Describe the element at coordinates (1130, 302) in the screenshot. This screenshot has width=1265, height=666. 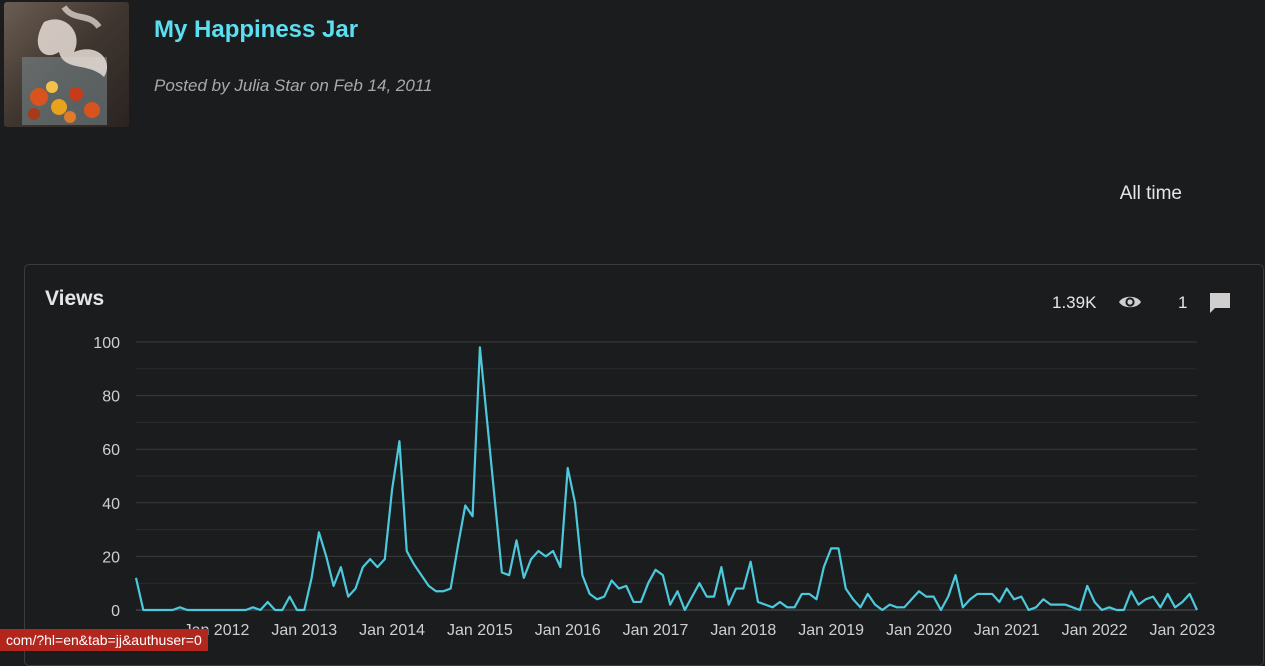
I see `eye-icon` at that location.